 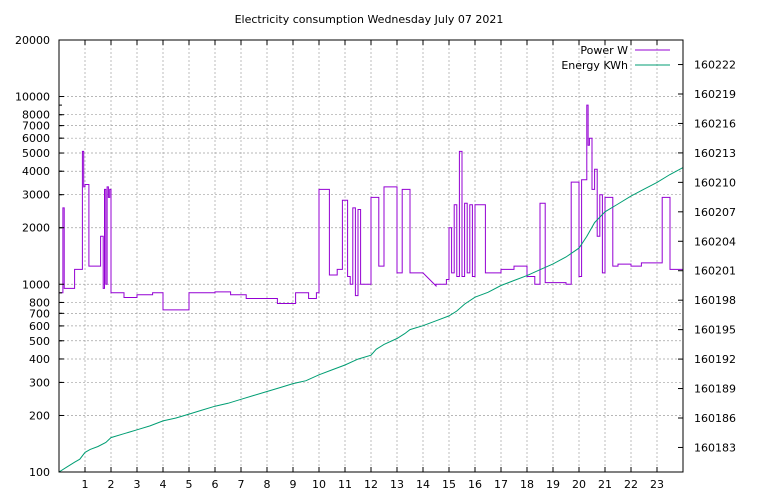 I want to click on y2-tick-label: 160222, so click(x=715, y=65).